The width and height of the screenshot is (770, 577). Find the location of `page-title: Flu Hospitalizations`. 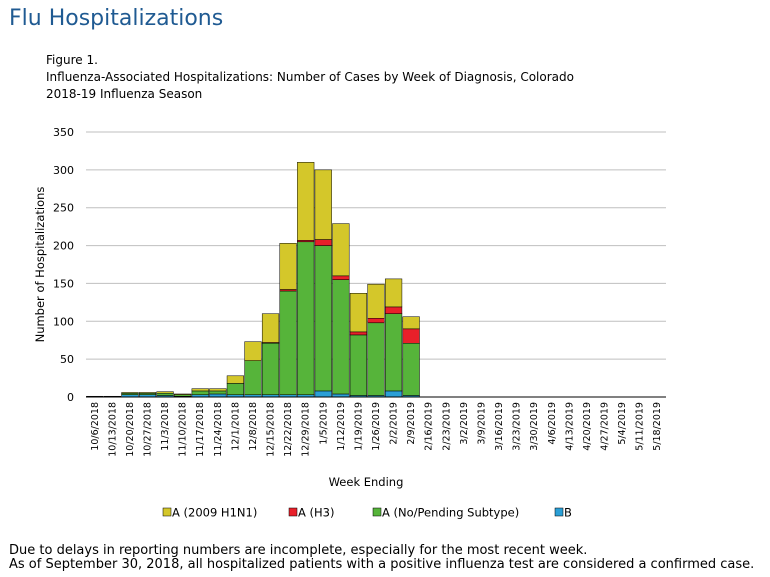

page-title: Flu Hospitalizations is located at coordinates (116, 18).